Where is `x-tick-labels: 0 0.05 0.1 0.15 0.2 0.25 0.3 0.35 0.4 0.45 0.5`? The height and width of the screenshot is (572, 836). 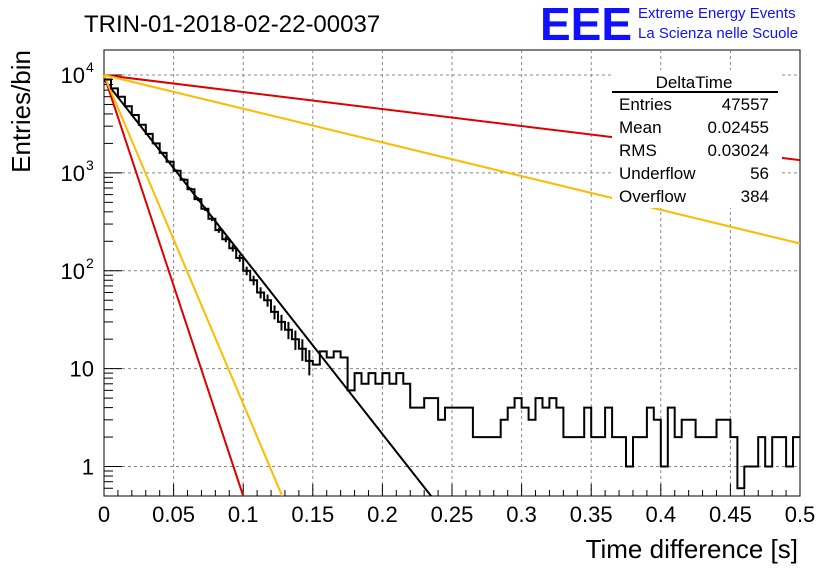
x-tick-labels: 0 0.05 0.1 0.15 0.2 0.25 0.3 0.35 0.4 0.45 0.5 is located at coordinates (456, 514).